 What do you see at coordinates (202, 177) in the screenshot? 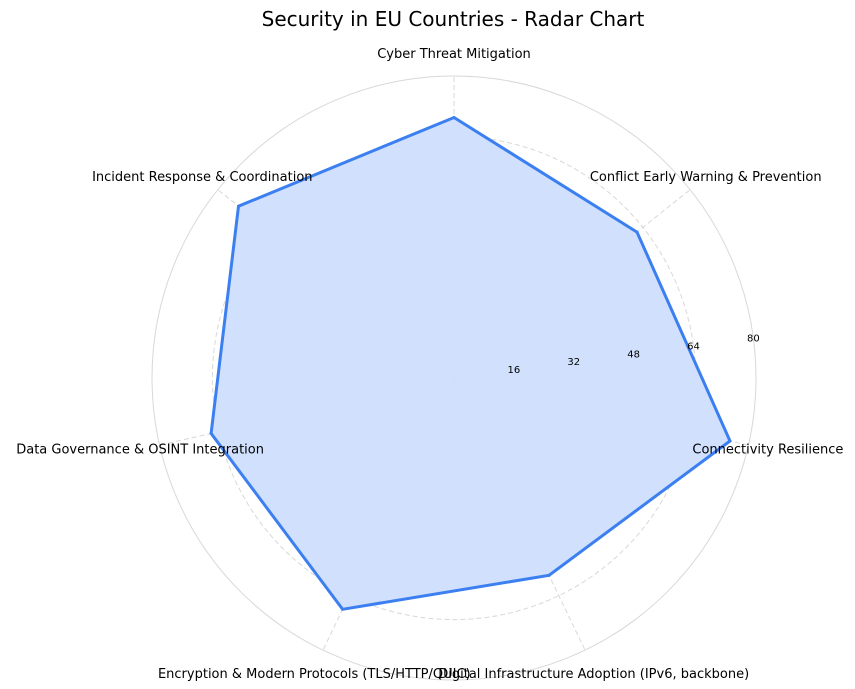
I see `category-label: Incident Response & Coordination` at bounding box center [202, 177].